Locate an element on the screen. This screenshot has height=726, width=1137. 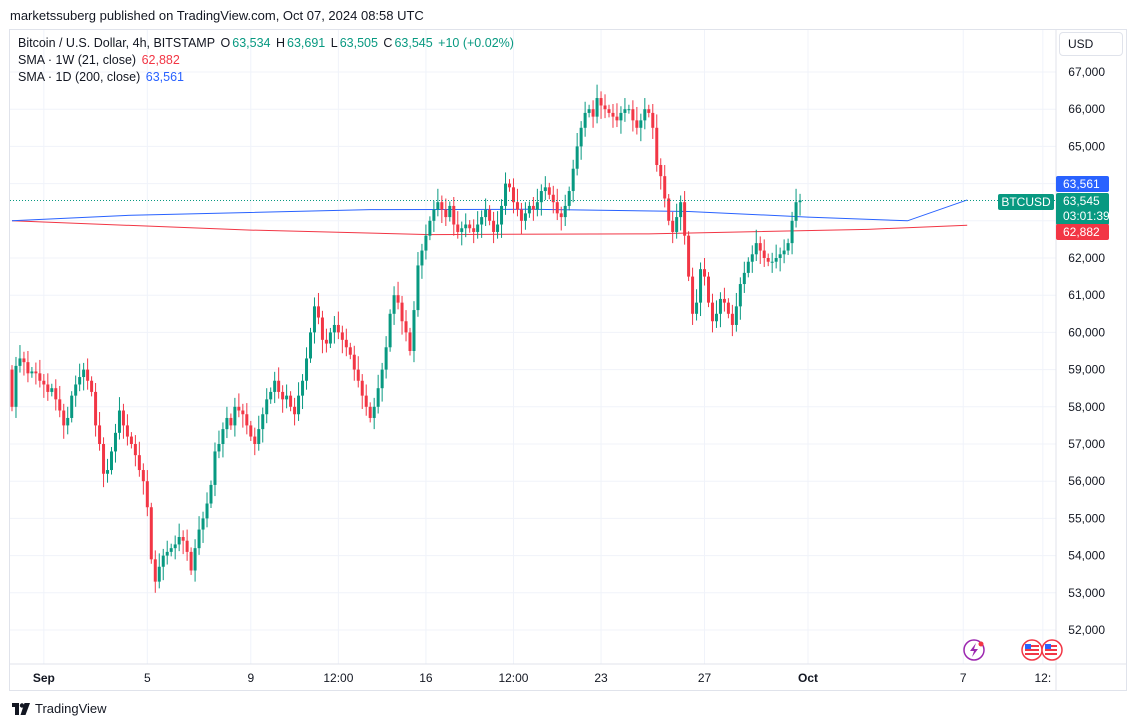
x-tick-label: 9 is located at coordinates (250, 678).